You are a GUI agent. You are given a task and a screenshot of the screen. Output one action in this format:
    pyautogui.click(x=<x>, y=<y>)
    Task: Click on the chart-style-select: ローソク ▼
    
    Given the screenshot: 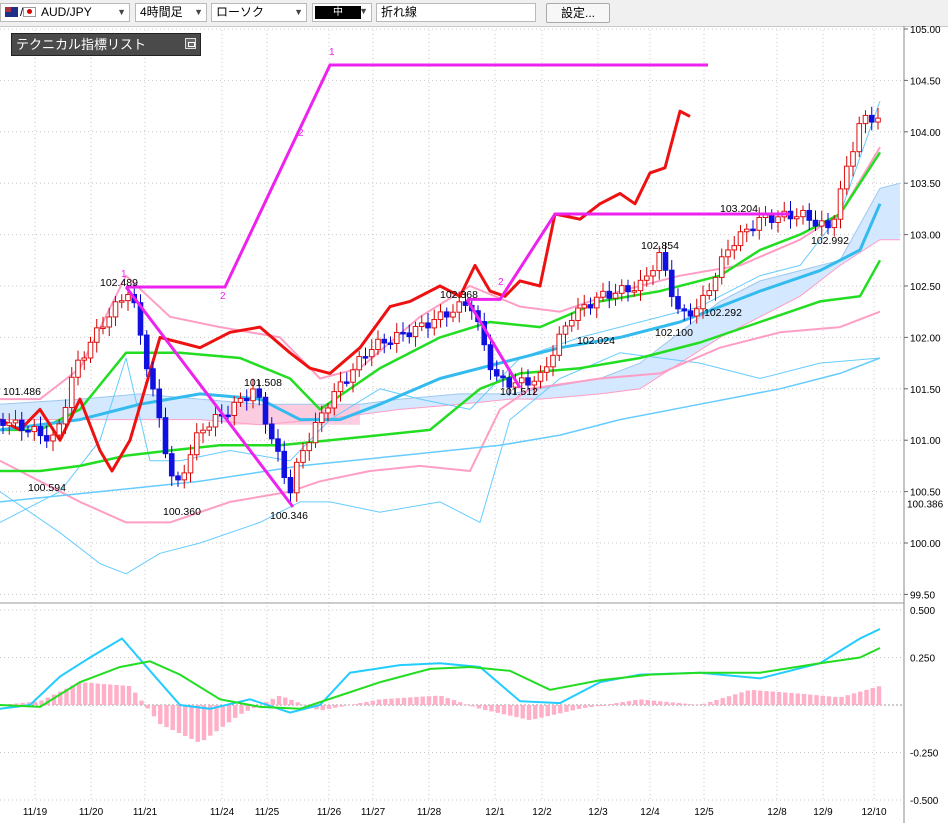 What is the action you would take?
    pyautogui.click(x=259, y=12)
    